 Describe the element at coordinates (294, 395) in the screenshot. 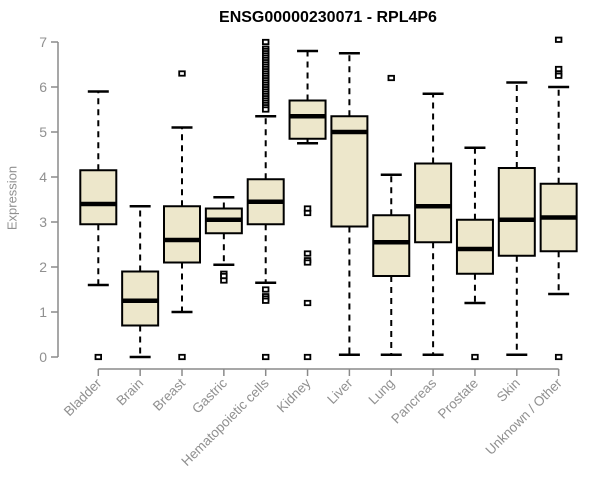

I see `x-category-label-kidney: Kidney` at that location.